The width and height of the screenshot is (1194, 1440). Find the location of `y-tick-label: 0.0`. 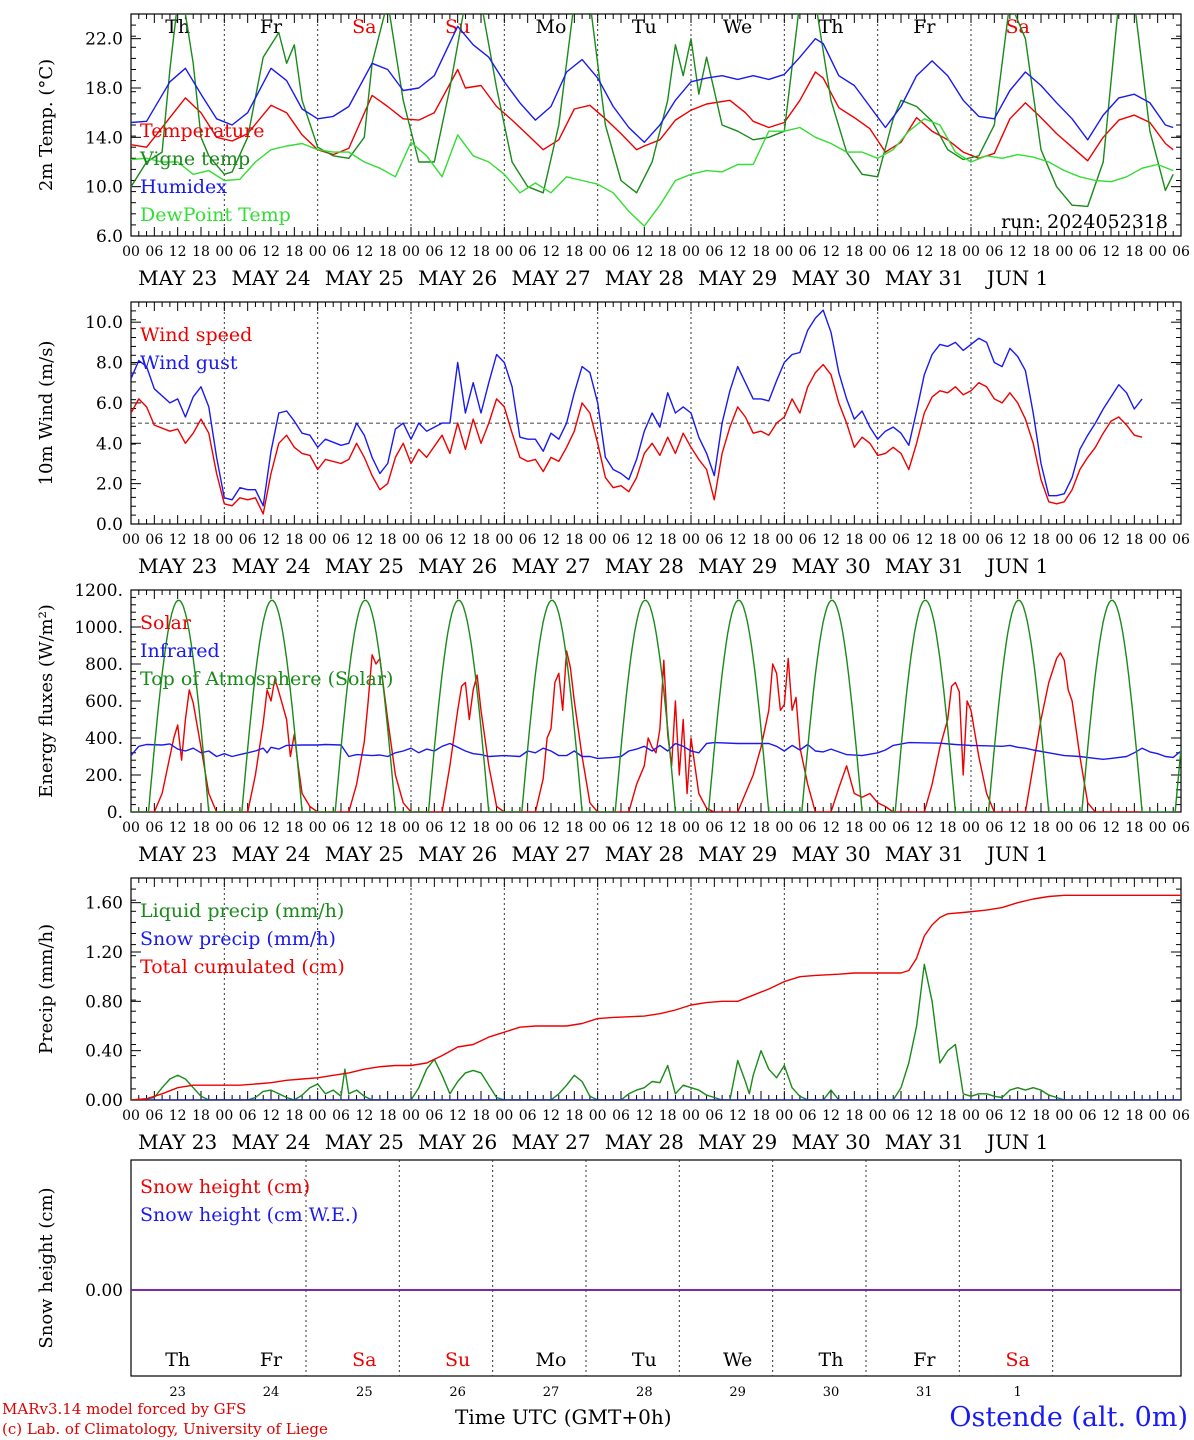

y-tick-label: 0.0 is located at coordinates (109, 525).